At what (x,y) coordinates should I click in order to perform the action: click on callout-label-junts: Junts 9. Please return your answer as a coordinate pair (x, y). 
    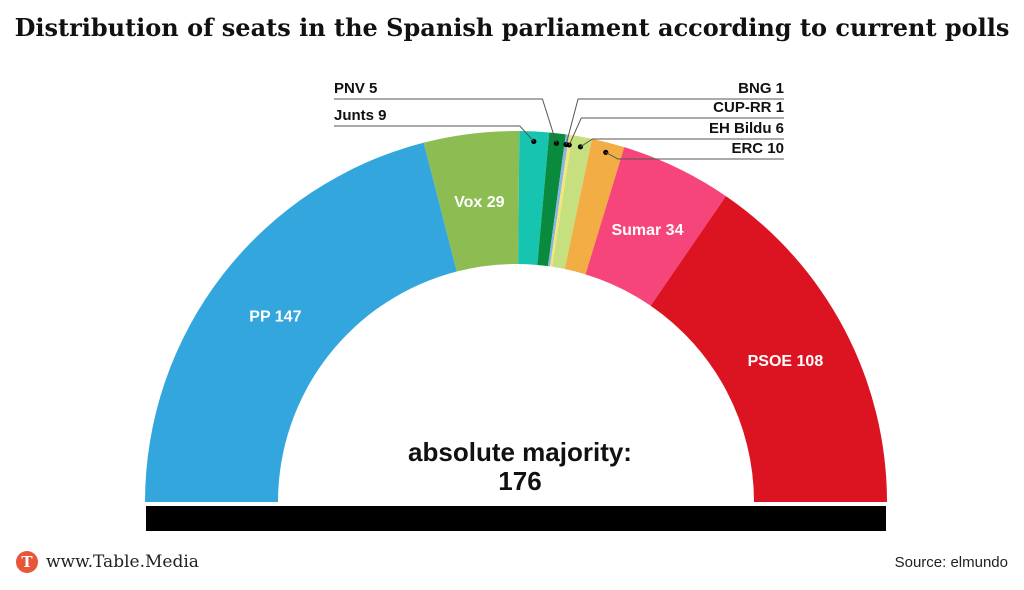
    Looking at the image, I should click on (360, 115).